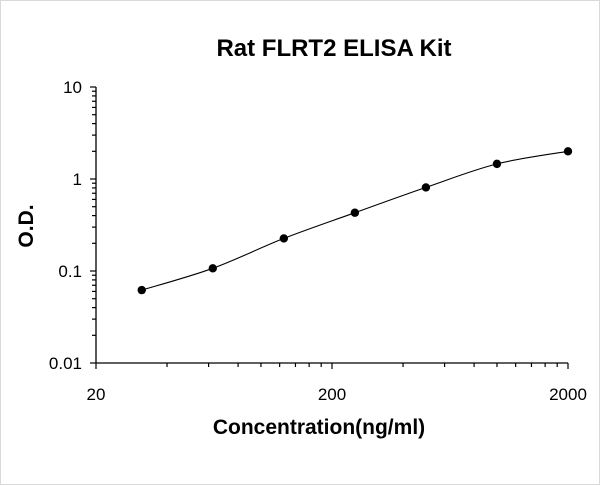 This screenshot has height=486, width=600. I want to click on chart-title: Rat FLRT2 ELISA Kit, so click(333, 48).